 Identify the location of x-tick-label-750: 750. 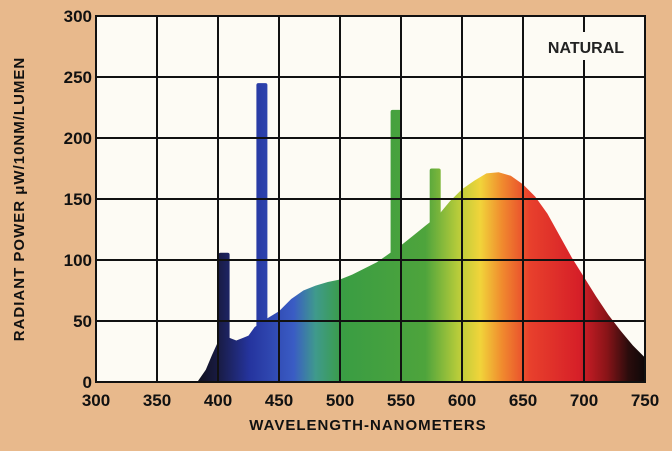
(645, 400).